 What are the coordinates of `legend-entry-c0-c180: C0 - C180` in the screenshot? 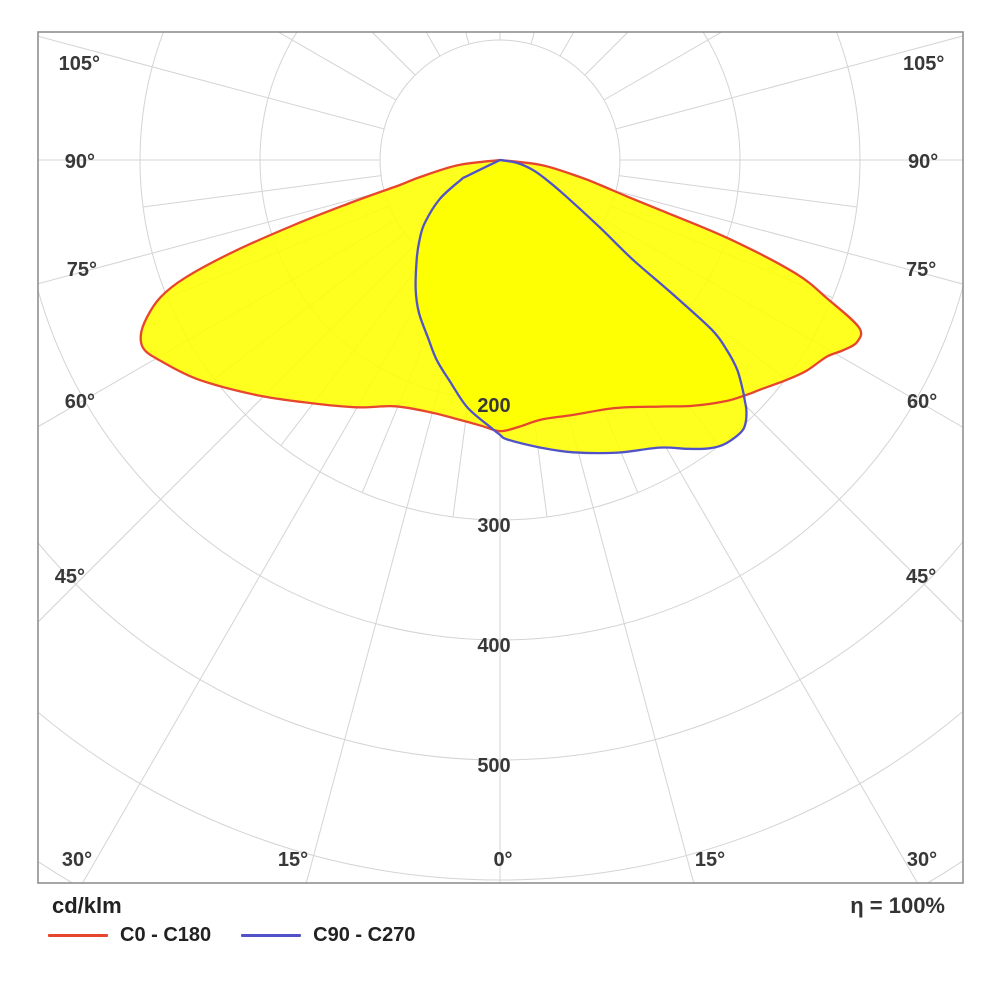 It's located at (129, 935).